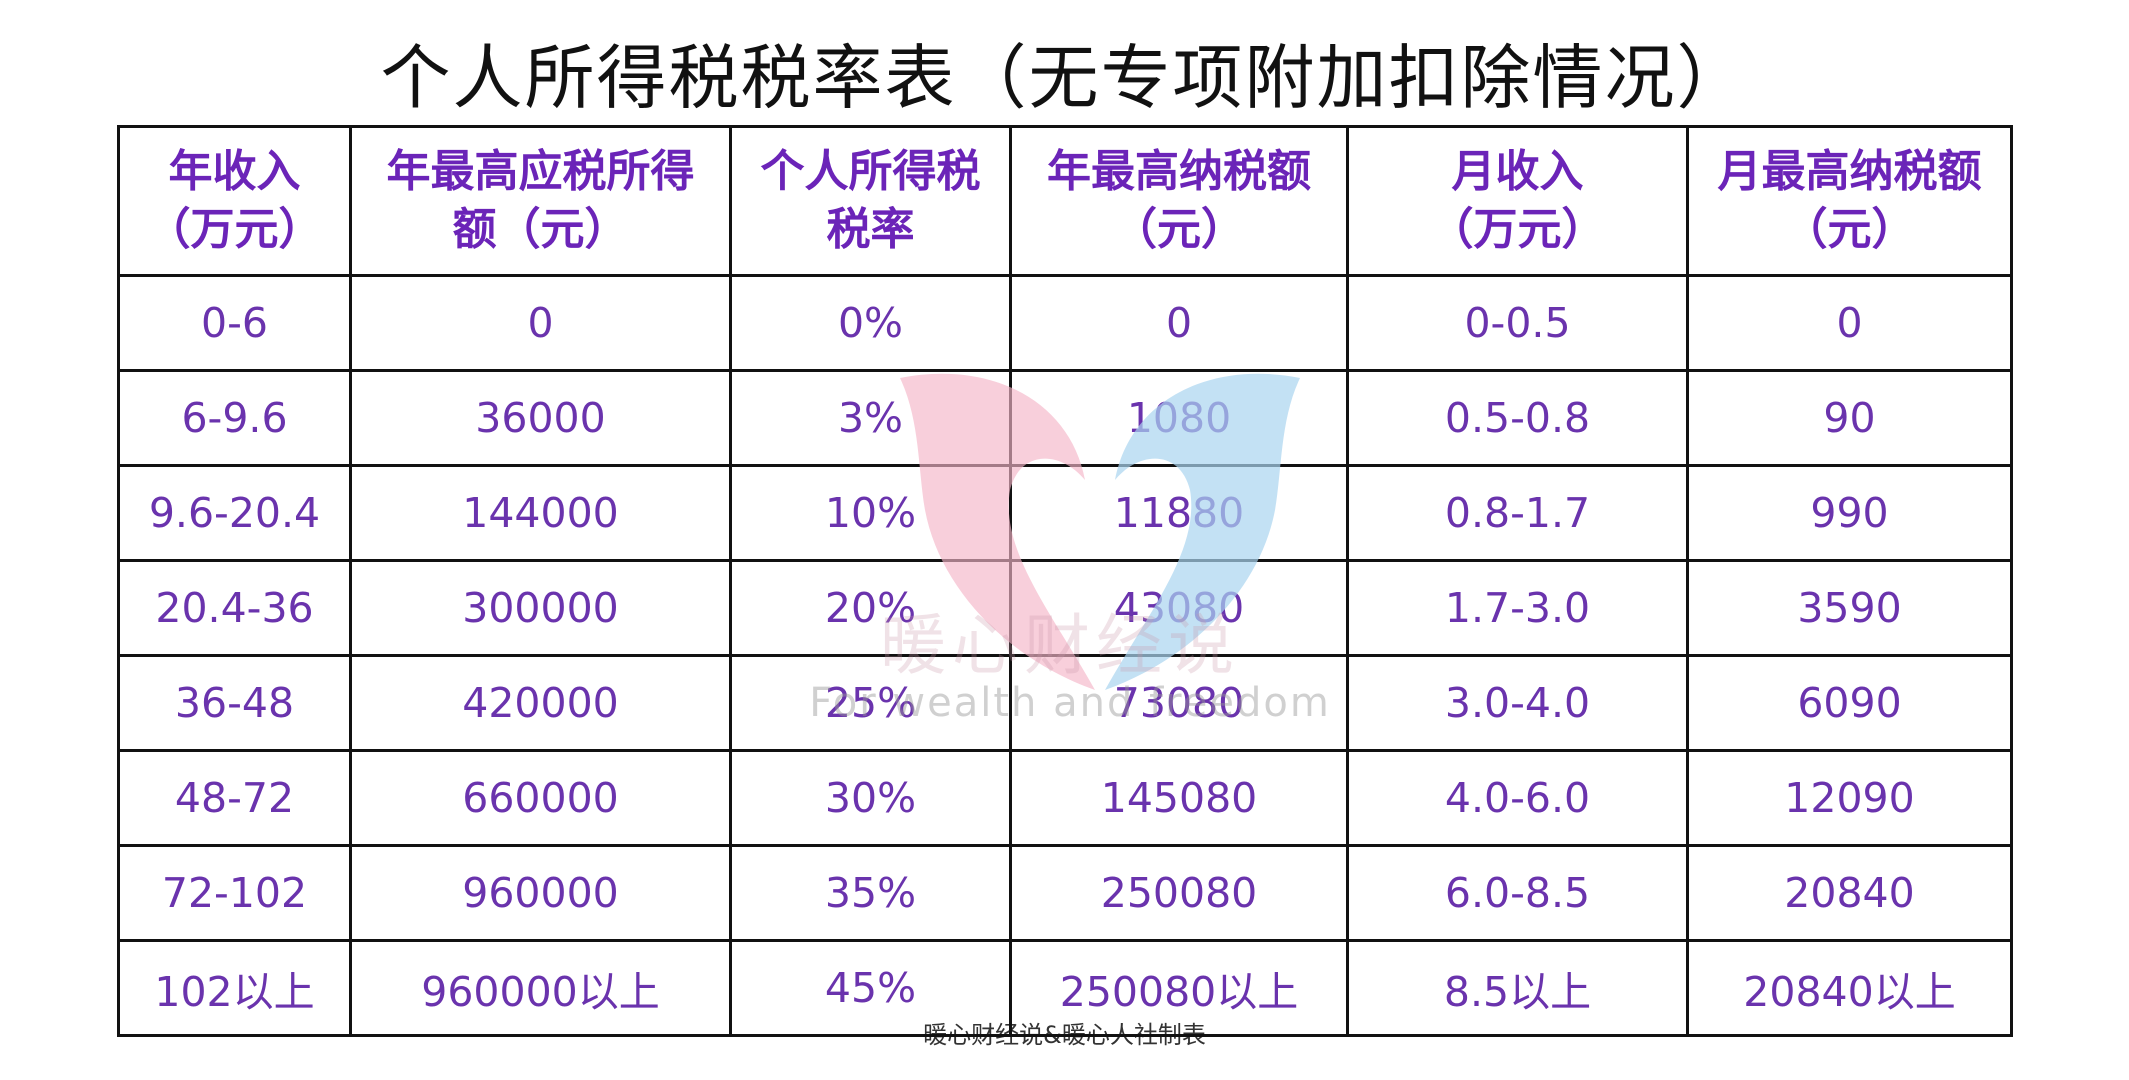 The width and height of the screenshot is (2129, 1080). What do you see at coordinates (1517, 703) in the screenshot?
I see `cell-monthly-income: 3.0-4.0` at bounding box center [1517, 703].